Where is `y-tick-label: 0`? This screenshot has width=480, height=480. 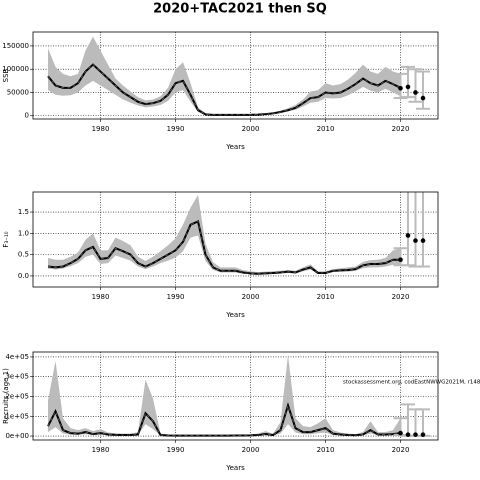 y-tick-label: 0 is located at coordinates (27, 116).